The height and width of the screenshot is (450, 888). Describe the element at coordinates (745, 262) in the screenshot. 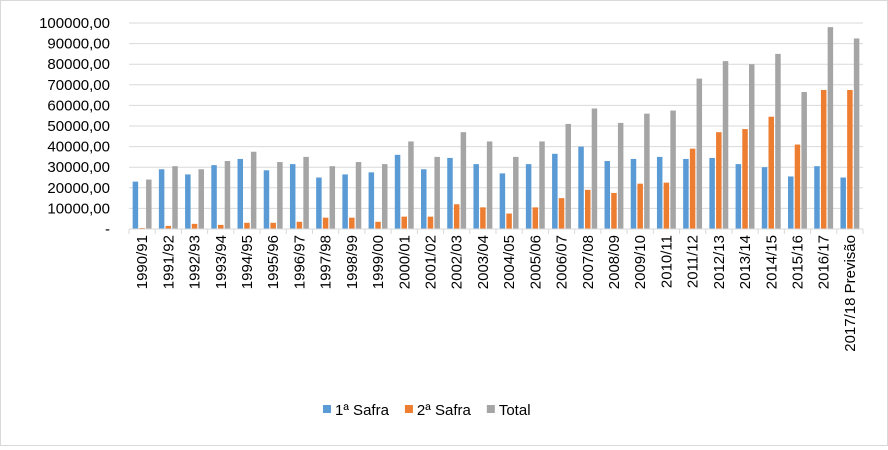

I see `x-tick-label: 2013/14` at that location.